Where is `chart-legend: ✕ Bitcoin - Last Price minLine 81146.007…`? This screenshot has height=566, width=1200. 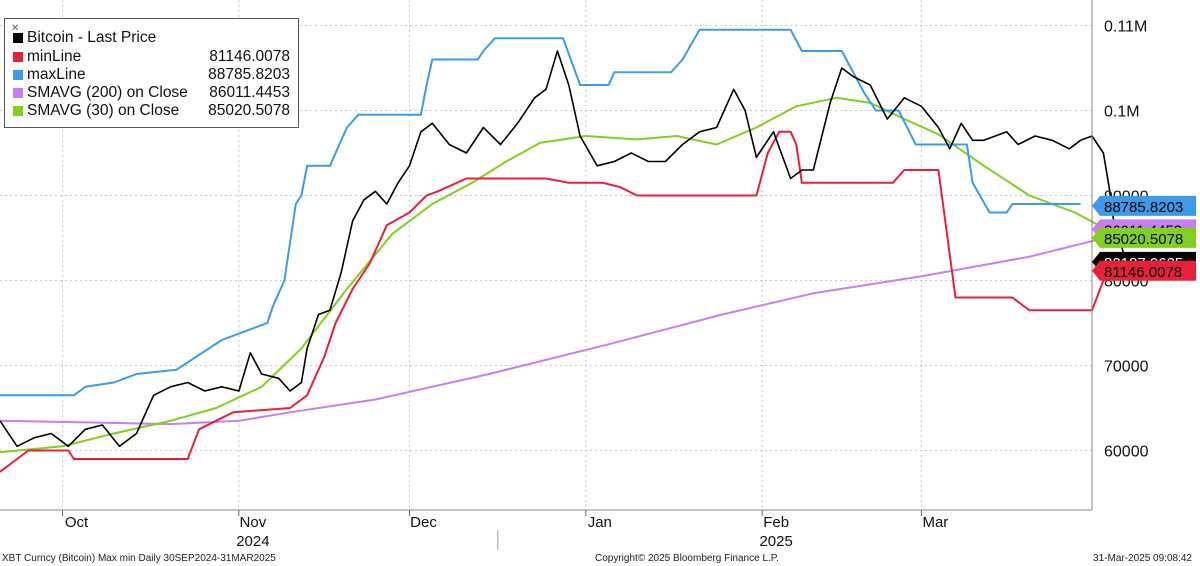 chart-legend: ✕ Bitcoin - Last Price minLine 81146.007… is located at coordinates (151, 73).